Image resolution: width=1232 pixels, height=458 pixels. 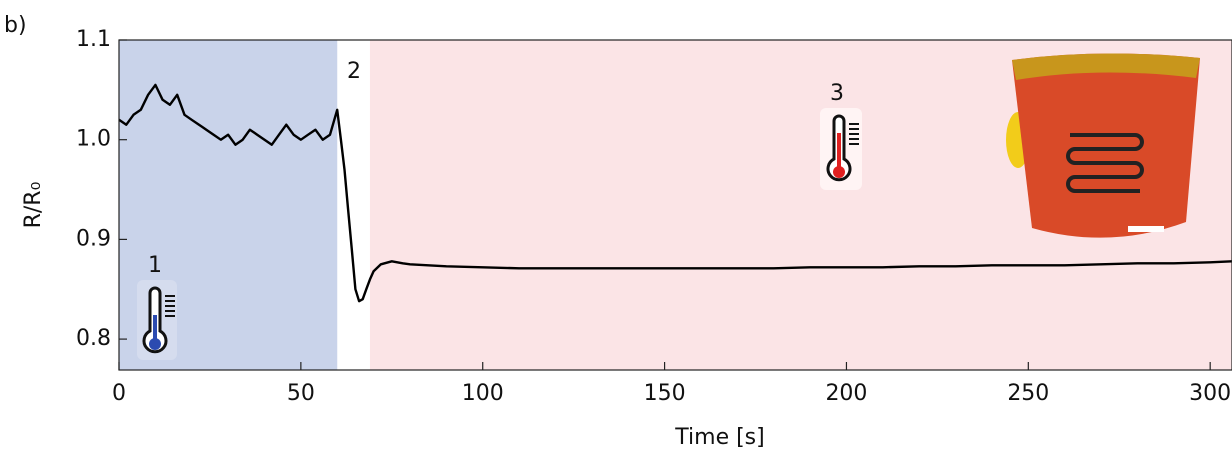 What do you see at coordinates (155, 265) in the screenshot?
I see `annotation: 1` at bounding box center [155, 265].